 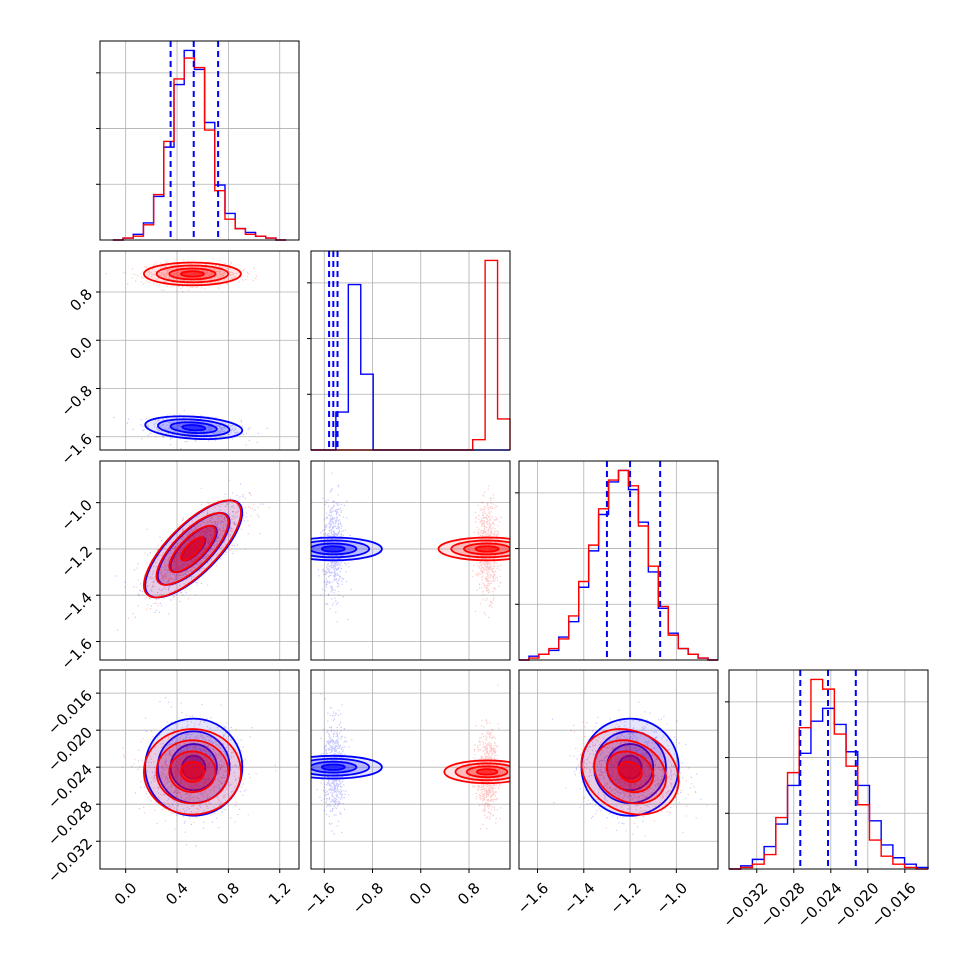 What do you see at coordinates (177, 894) in the screenshot?
I see `x-tick-label: 0.4` at bounding box center [177, 894].